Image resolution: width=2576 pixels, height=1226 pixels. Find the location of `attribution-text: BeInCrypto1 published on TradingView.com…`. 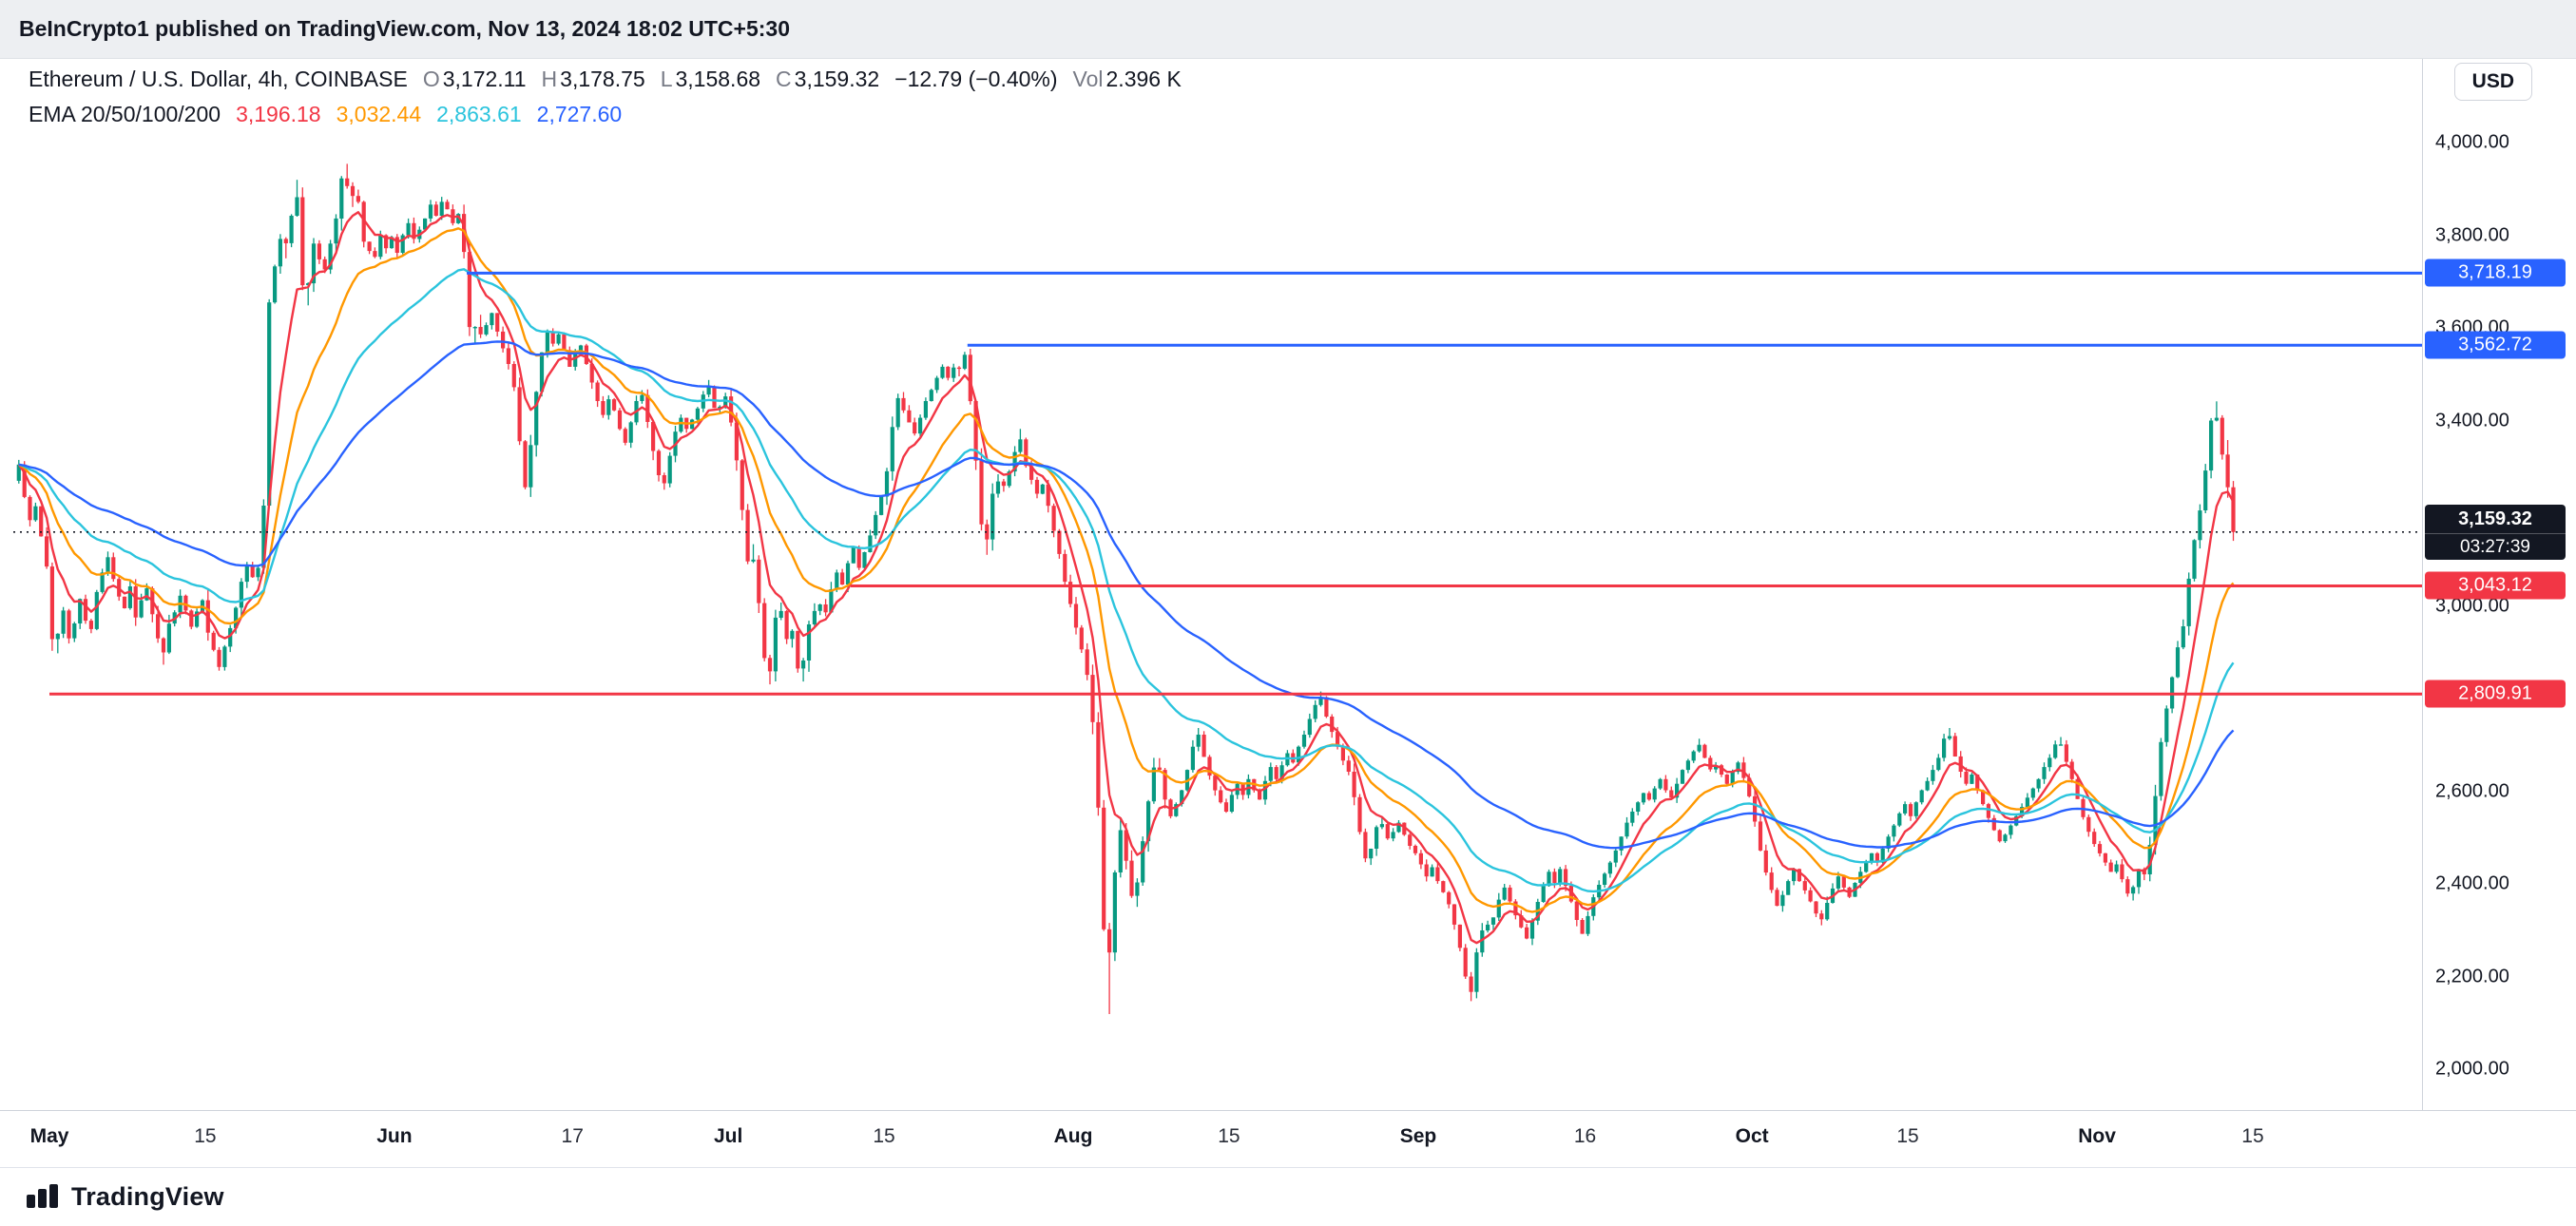

attribution-text: BeInCrypto1 published on TradingView.com… is located at coordinates (404, 29).